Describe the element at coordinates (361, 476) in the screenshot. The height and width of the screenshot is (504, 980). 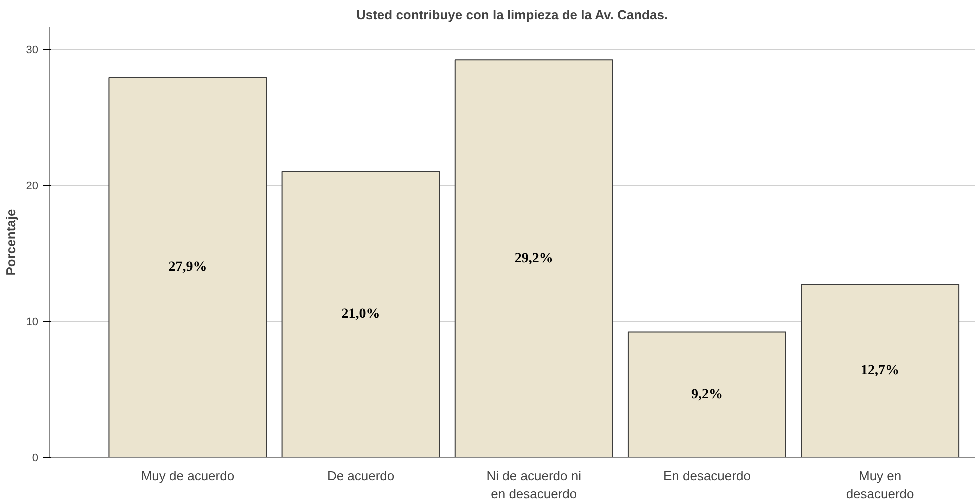
I see `x-tick-label: De acuerdo` at that location.